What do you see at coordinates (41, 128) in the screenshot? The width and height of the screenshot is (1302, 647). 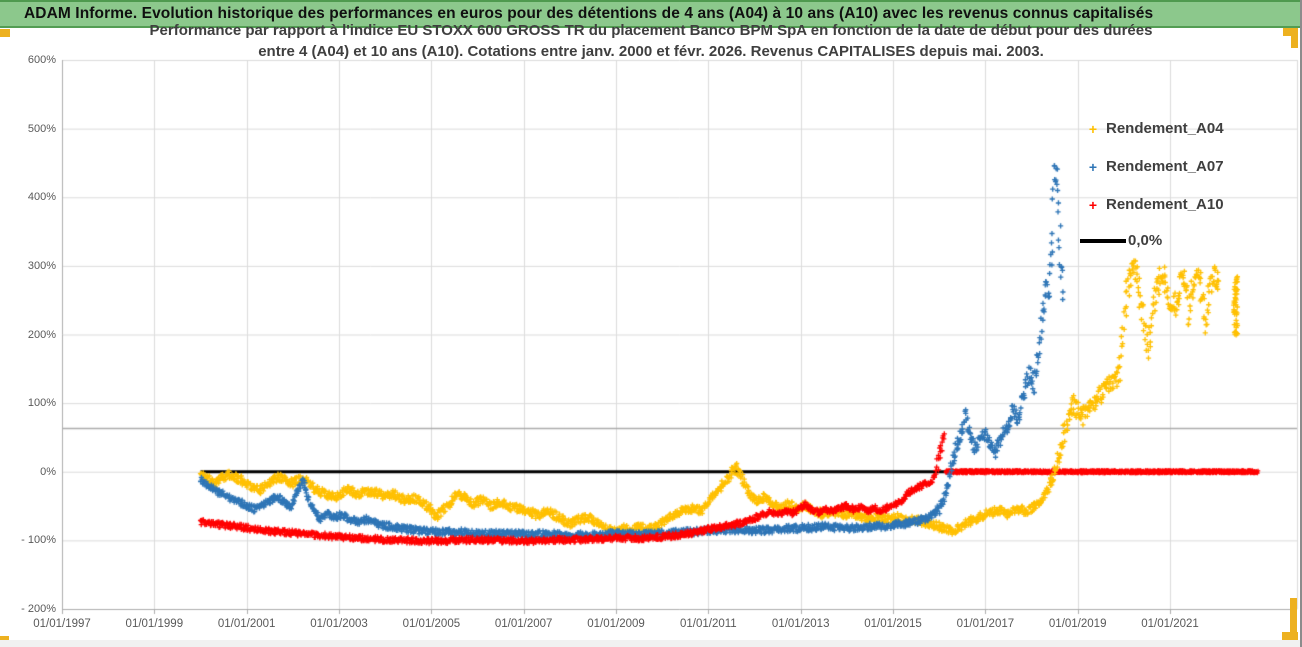 I see `y-tick-label: 500%` at bounding box center [41, 128].